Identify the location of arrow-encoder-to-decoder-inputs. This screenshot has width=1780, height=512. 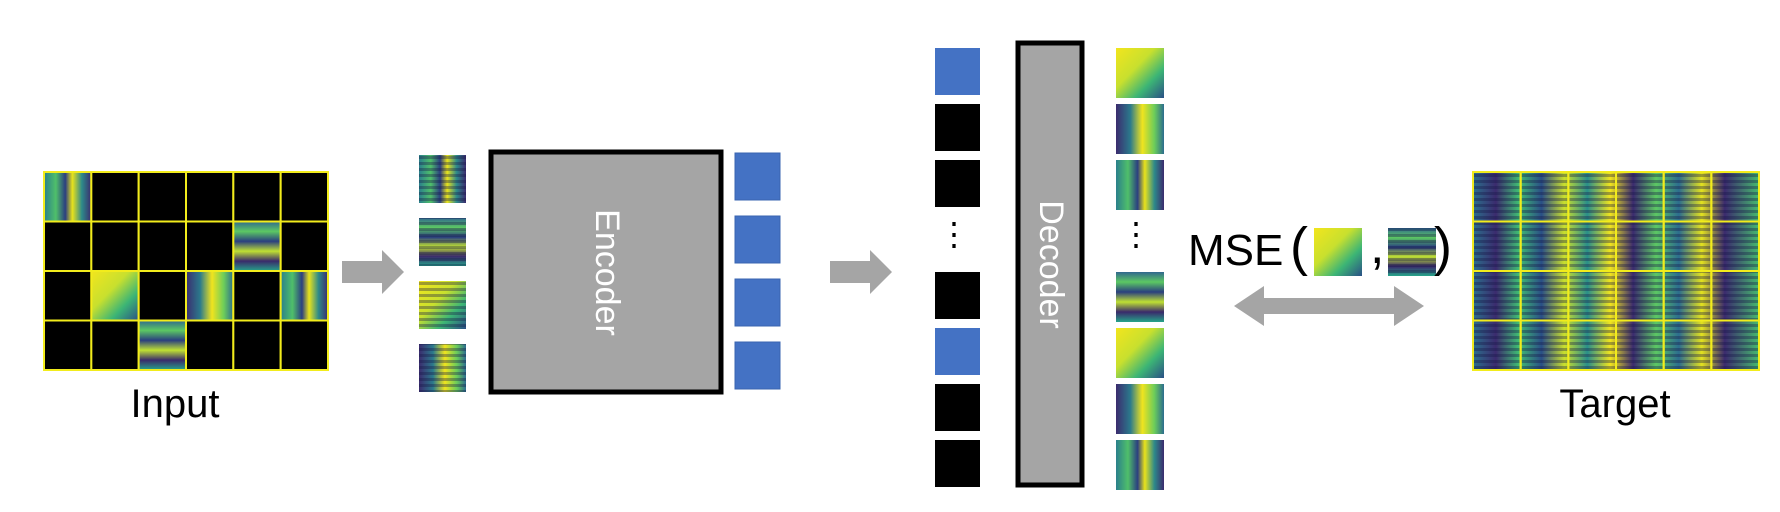
(861, 272).